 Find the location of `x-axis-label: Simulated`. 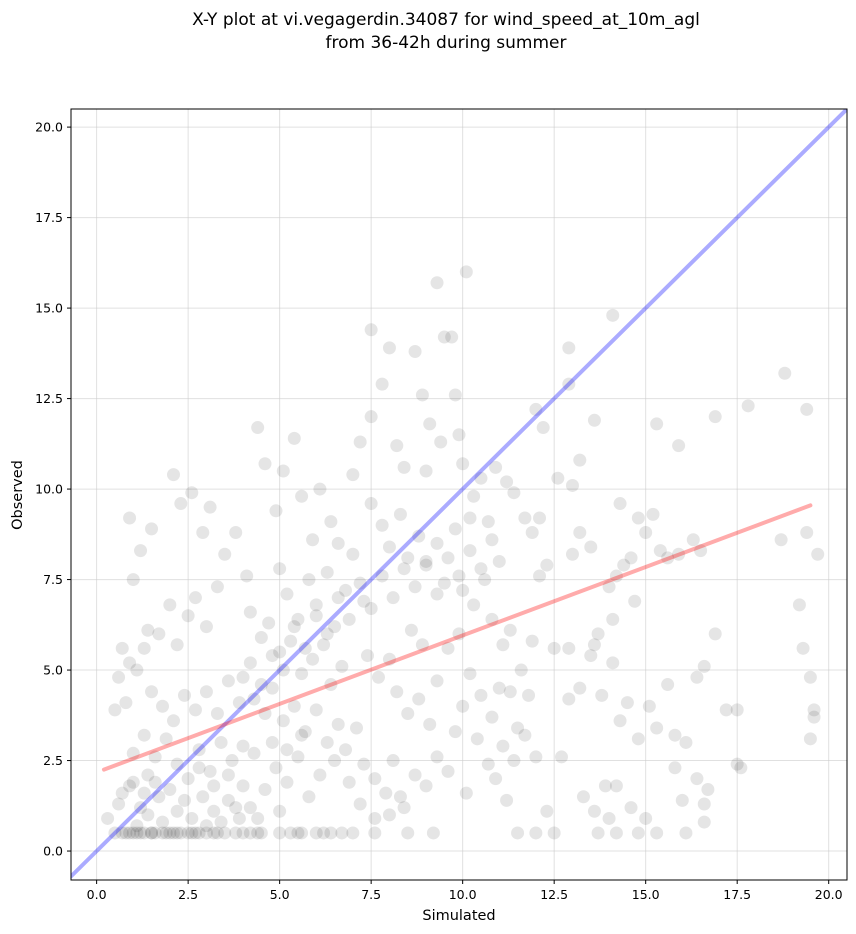

x-axis-label: Simulated is located at coordinates (458, 916).